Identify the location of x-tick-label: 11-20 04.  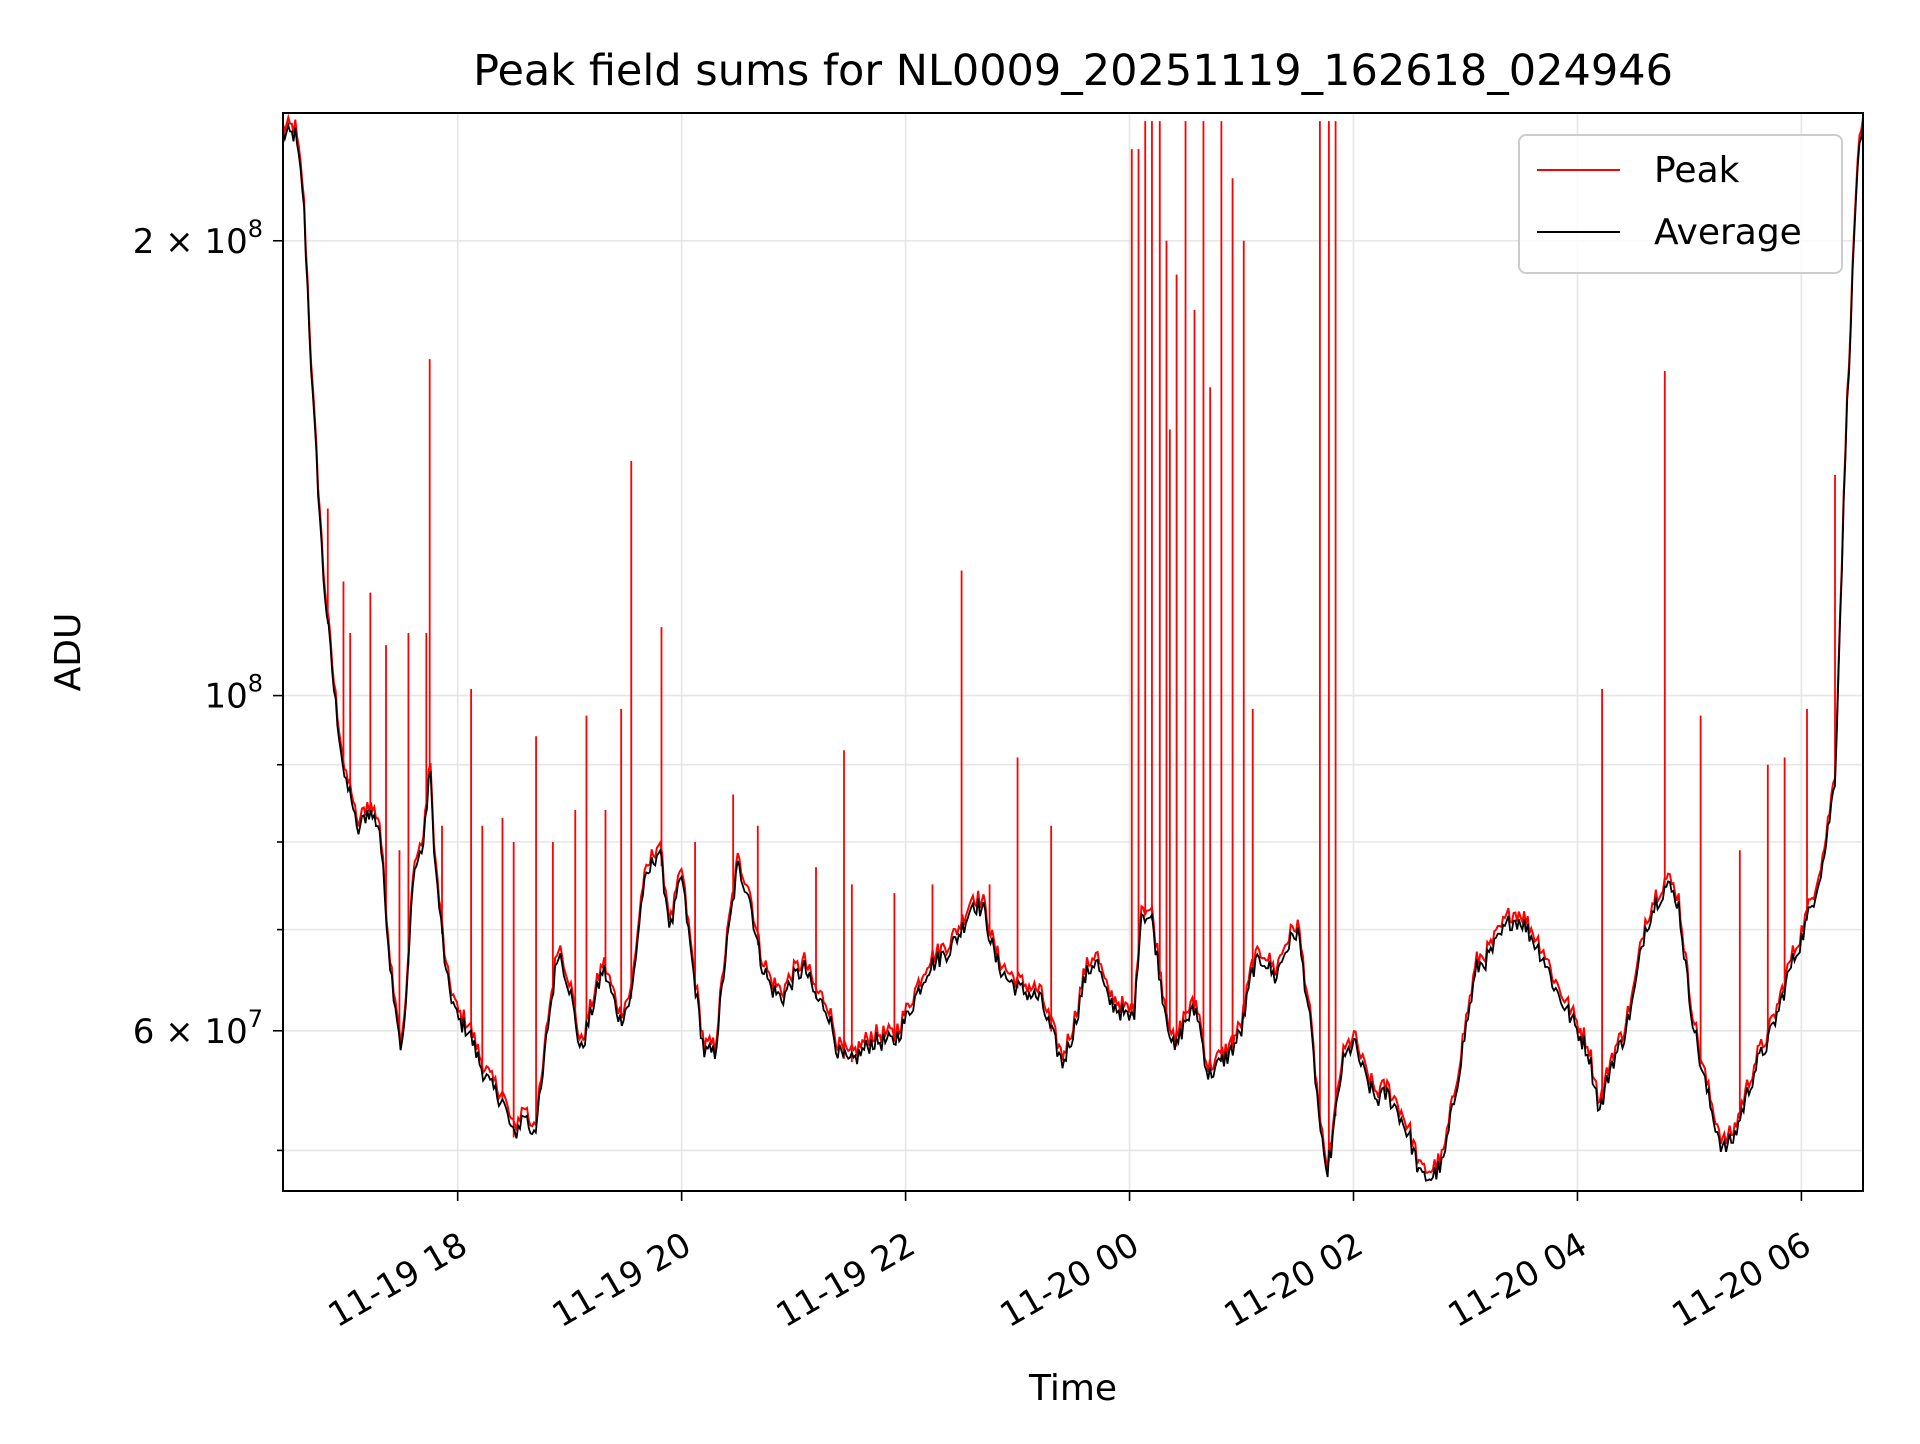
(1517, 1280).